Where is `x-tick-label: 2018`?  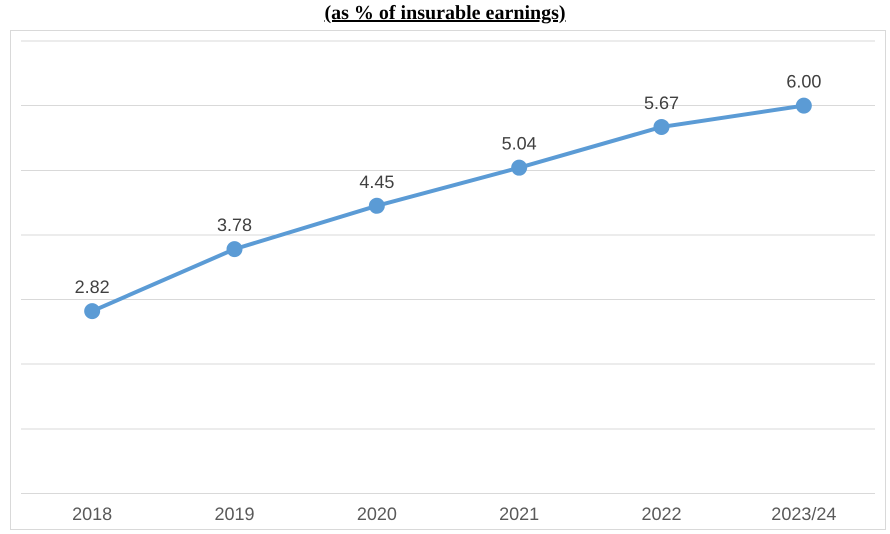
x-tick-label: 2018 is located at coordinates (92, 514).